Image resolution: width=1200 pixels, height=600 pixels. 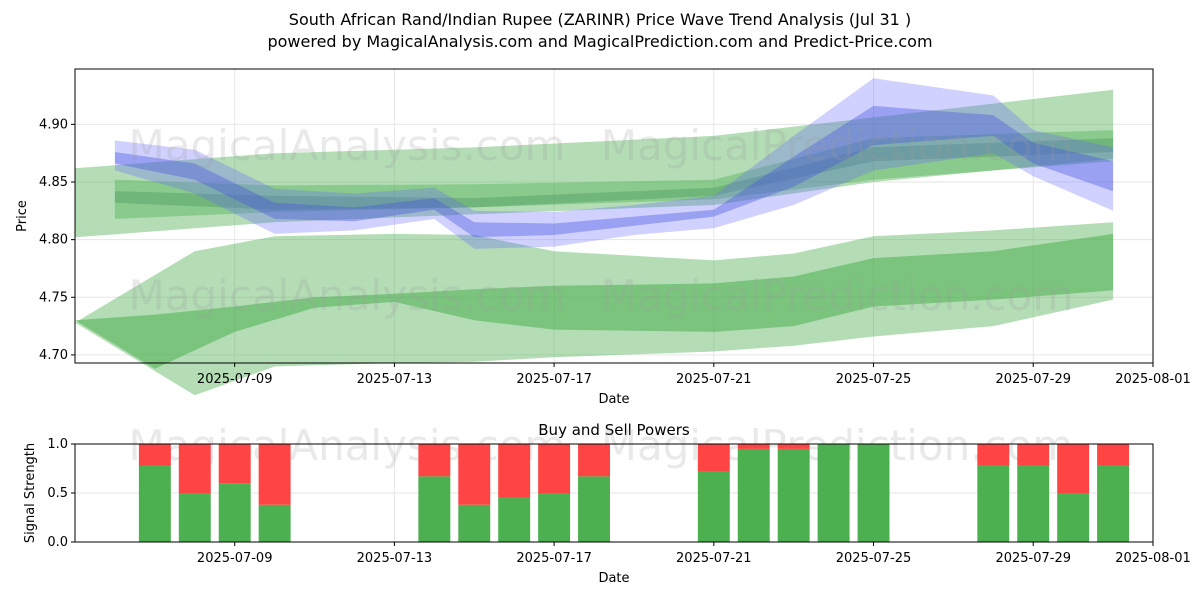 What do you see at coordinates (53, 182) in the screenshot?
I see `price-y-tick-label: 4.85` at bounding box center [53, 182].